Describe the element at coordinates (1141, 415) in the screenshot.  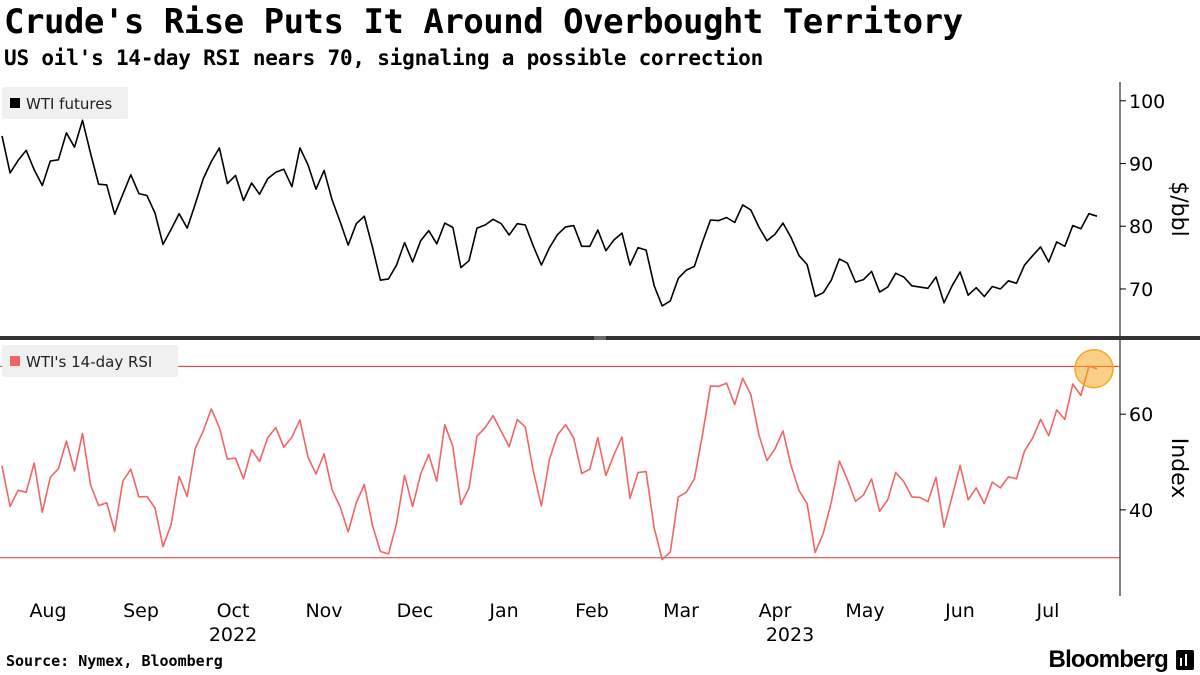
I see `y-tick-label: 60` at that location.